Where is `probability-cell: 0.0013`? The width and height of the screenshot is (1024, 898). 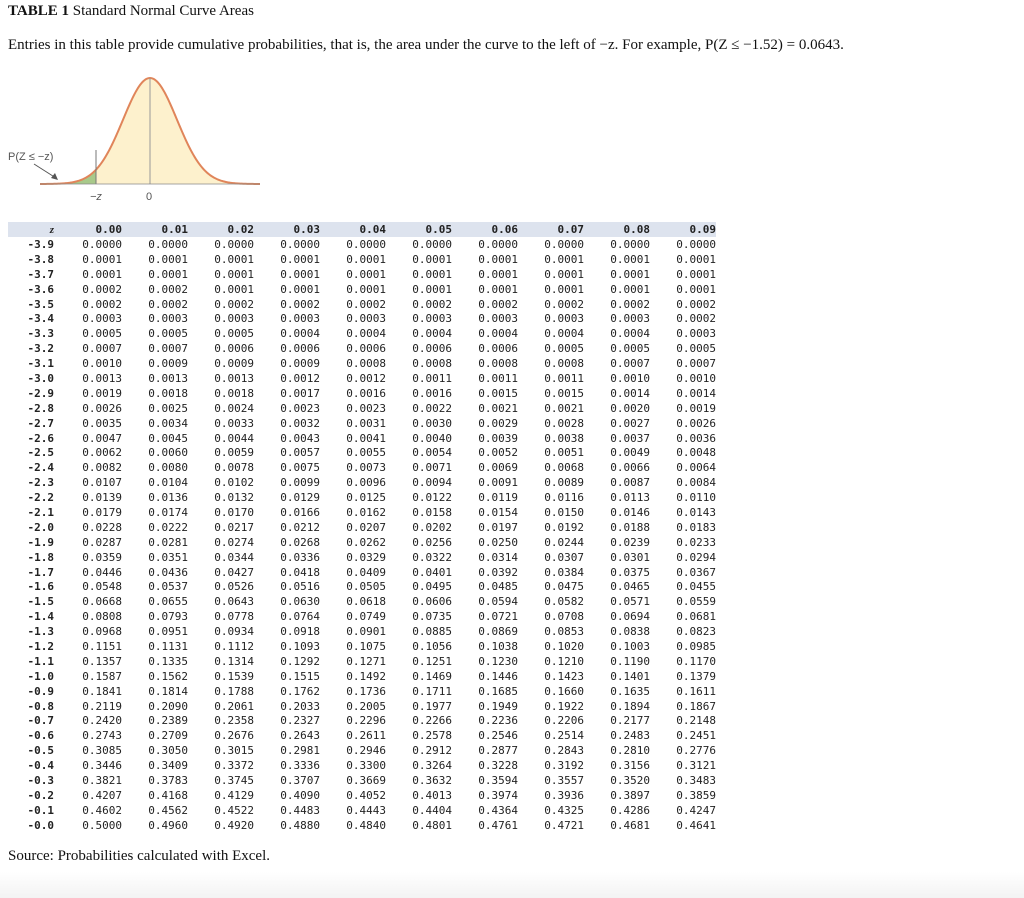 probability-cell: 0.0013 is located at coordinates (102, 378).